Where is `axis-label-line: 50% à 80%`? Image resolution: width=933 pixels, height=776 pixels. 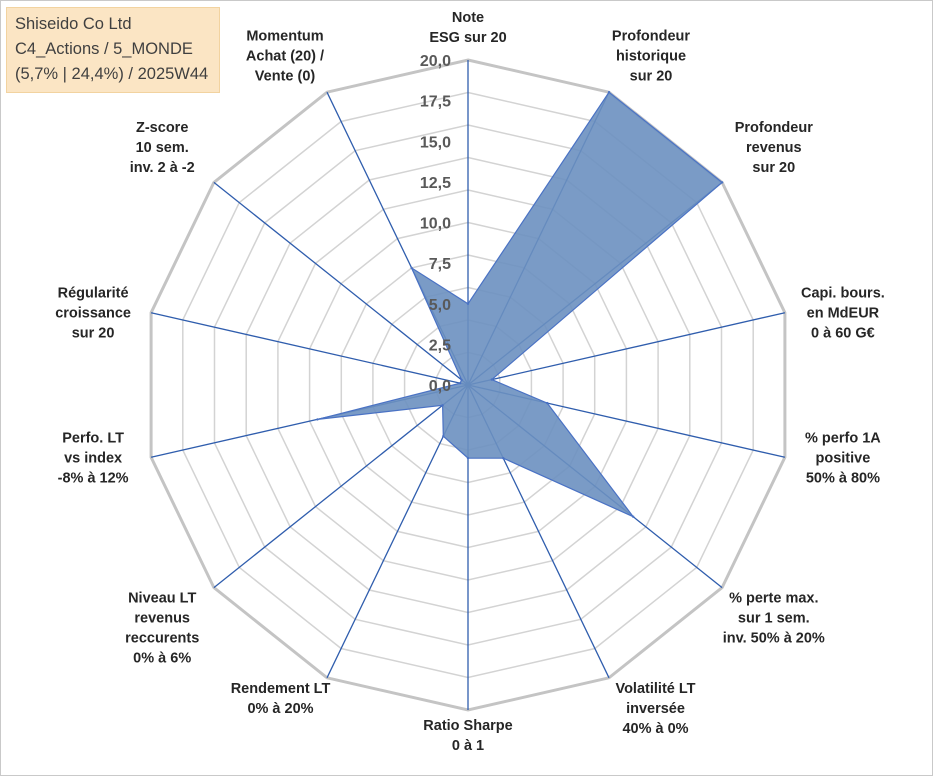 axis-label-line: 50% à 80% is located at coordinates (843, 478).